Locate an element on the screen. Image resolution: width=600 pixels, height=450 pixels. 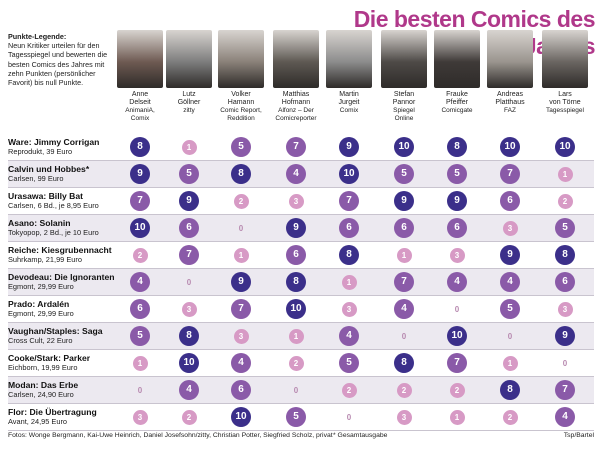
critic-last-name: Platthaus is located at coordinates (510, 102).